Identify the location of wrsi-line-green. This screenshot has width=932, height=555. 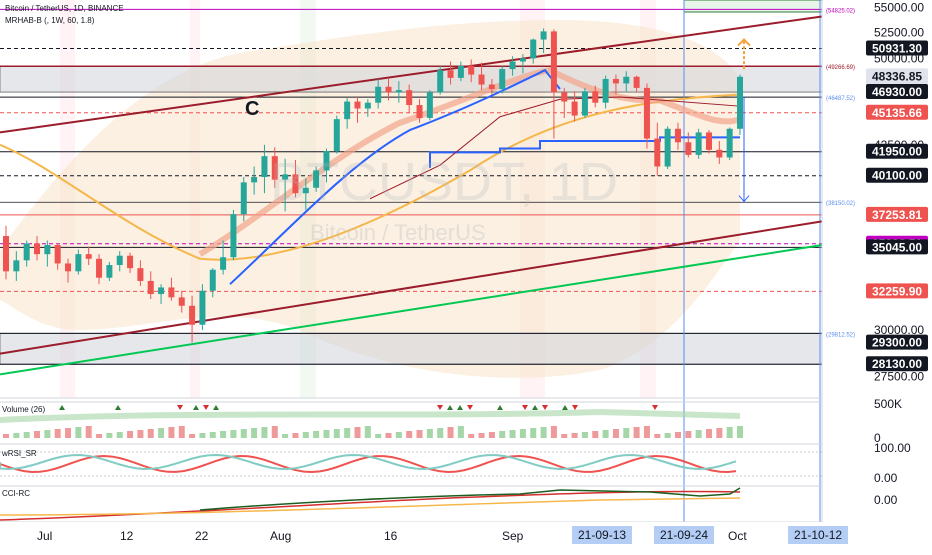
(368, 462).